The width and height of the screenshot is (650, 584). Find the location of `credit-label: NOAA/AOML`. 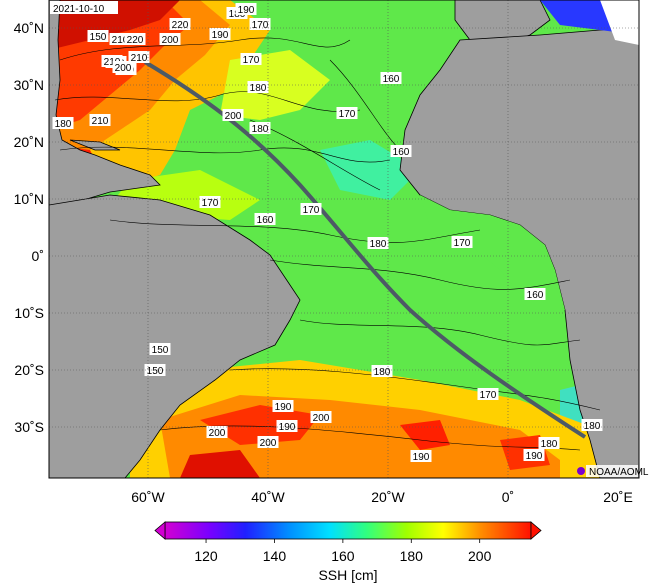

credit-label: NOAA/AOML is located at coordinates (619, 472).